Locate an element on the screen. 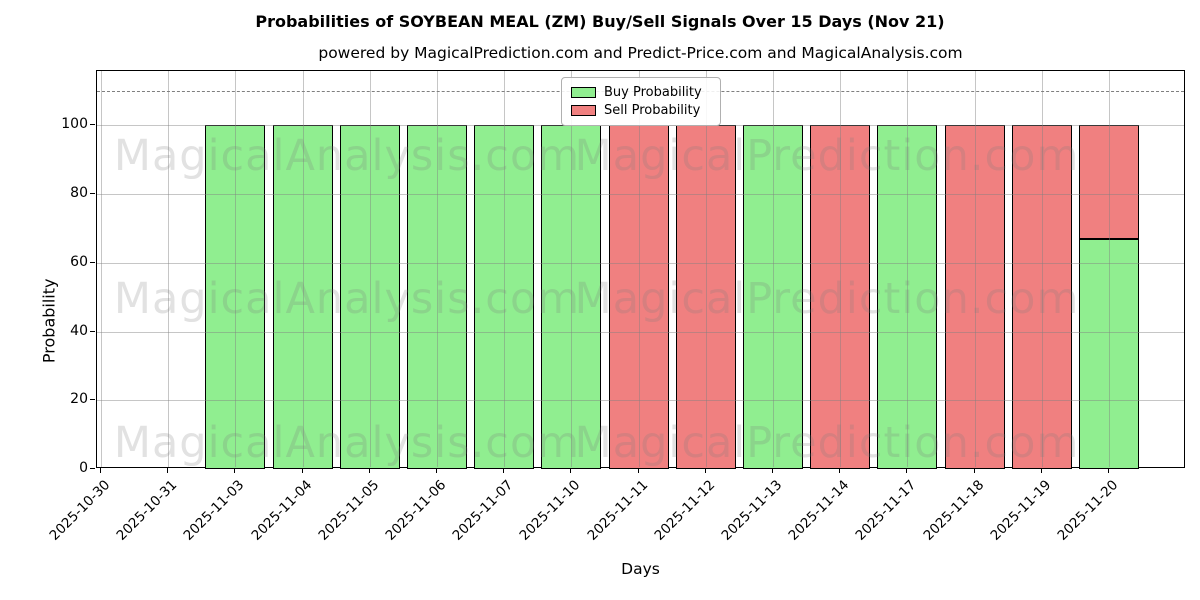  legend-entry-sell: Sell Probability is located at coordinates (641, 110).